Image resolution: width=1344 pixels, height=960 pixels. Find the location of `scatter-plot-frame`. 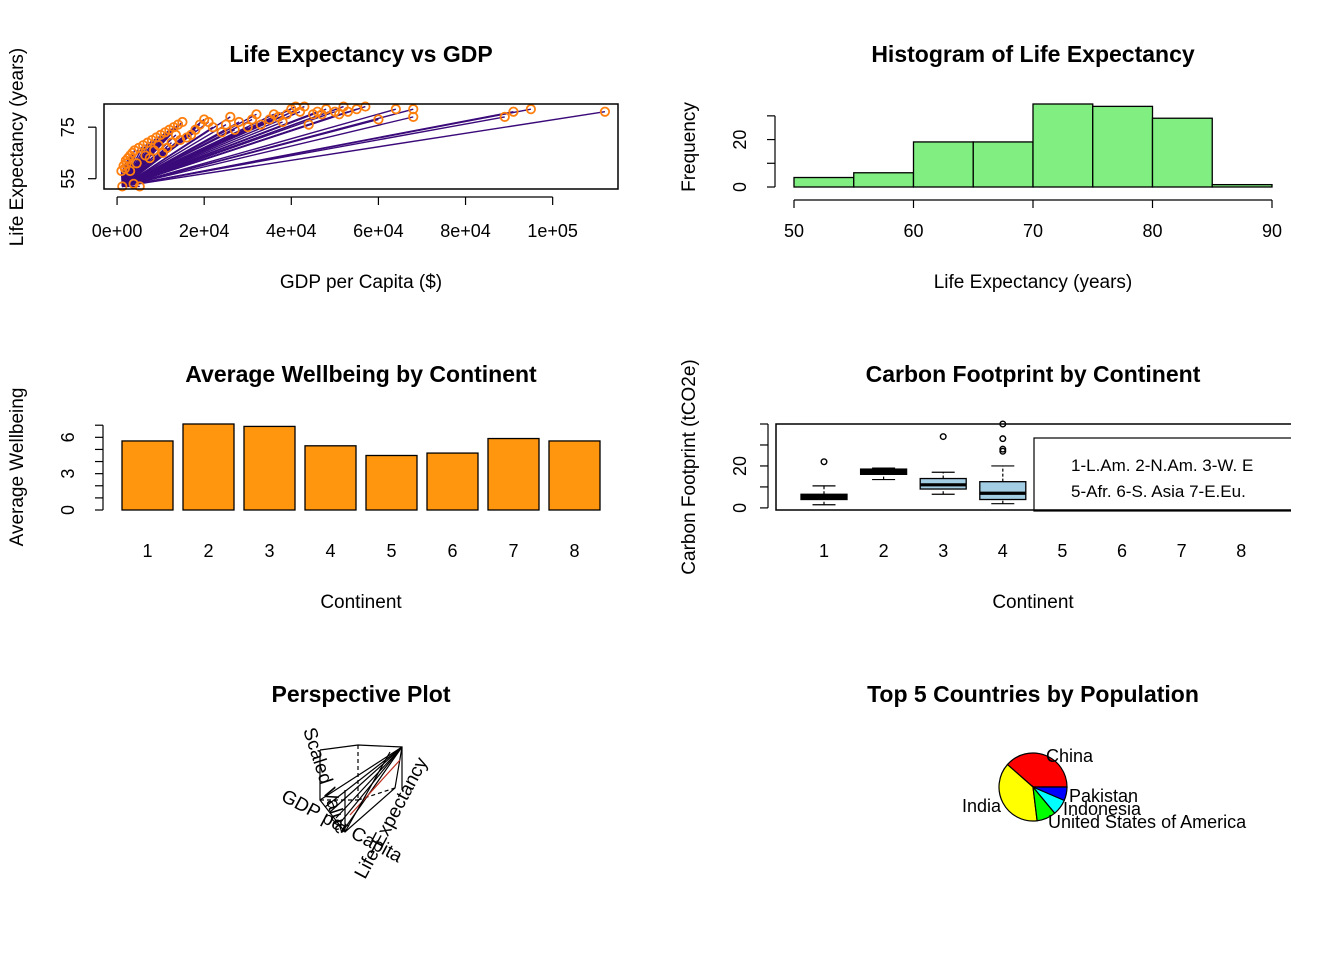

scatter-plot-frame is located at coordinates (361, 146).